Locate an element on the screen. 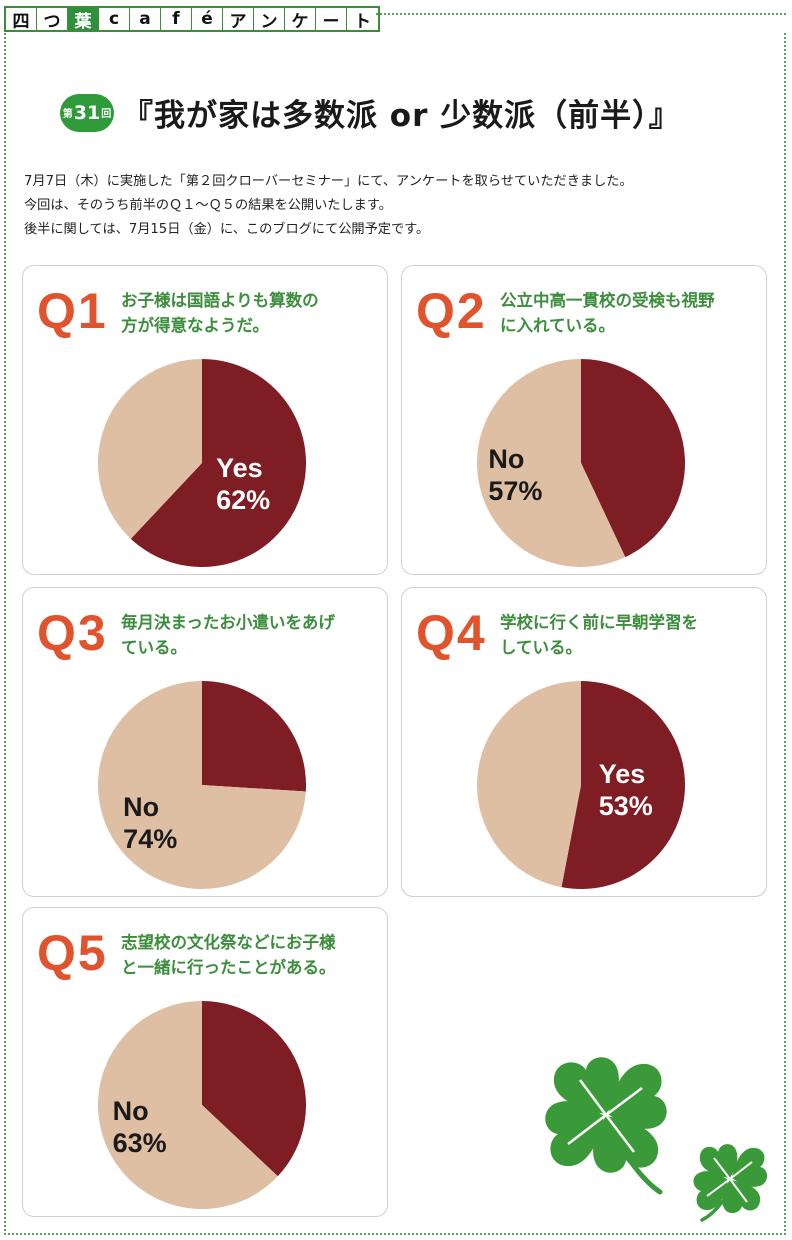 This screenshot has width=792, height=1240. intro-line: 今回は、そのうち前半のＱ１～Ｑ５の結果を公開いたします。 is located at coordinates (208, 205).